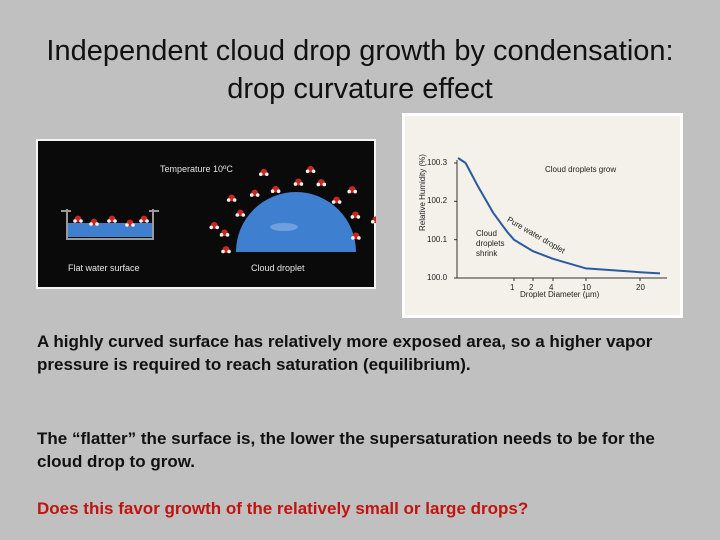 Image resolution: width=720 pixels, height=540 pixels. What do you see at coordinates (531, 287) in the screenshot?
I see `x-tick-label: 2` at bounding box center [531, 287].